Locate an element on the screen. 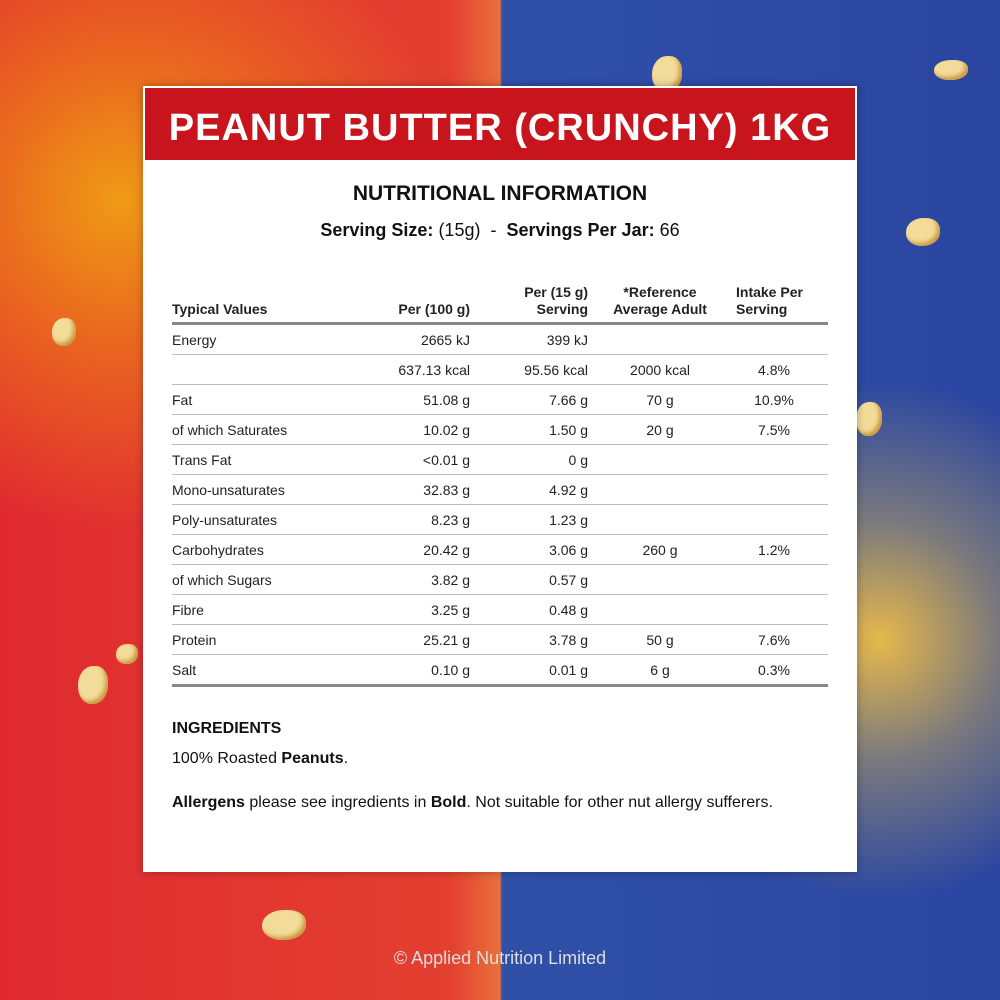 The height and width of the screenshot is (1000, 1000). table-cell: 1.23 g is located at coordinates (568, 519).